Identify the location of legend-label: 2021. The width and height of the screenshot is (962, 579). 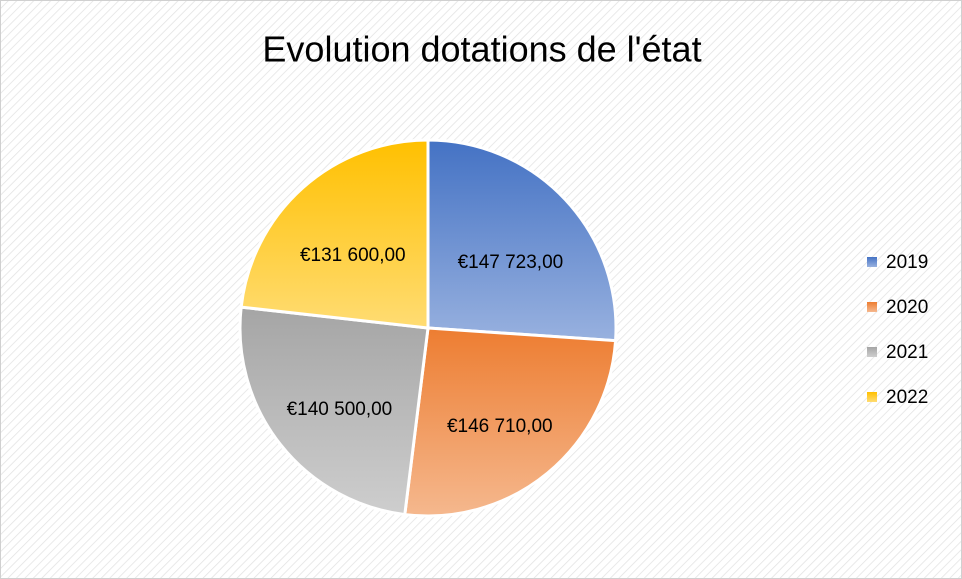
(907, 352).